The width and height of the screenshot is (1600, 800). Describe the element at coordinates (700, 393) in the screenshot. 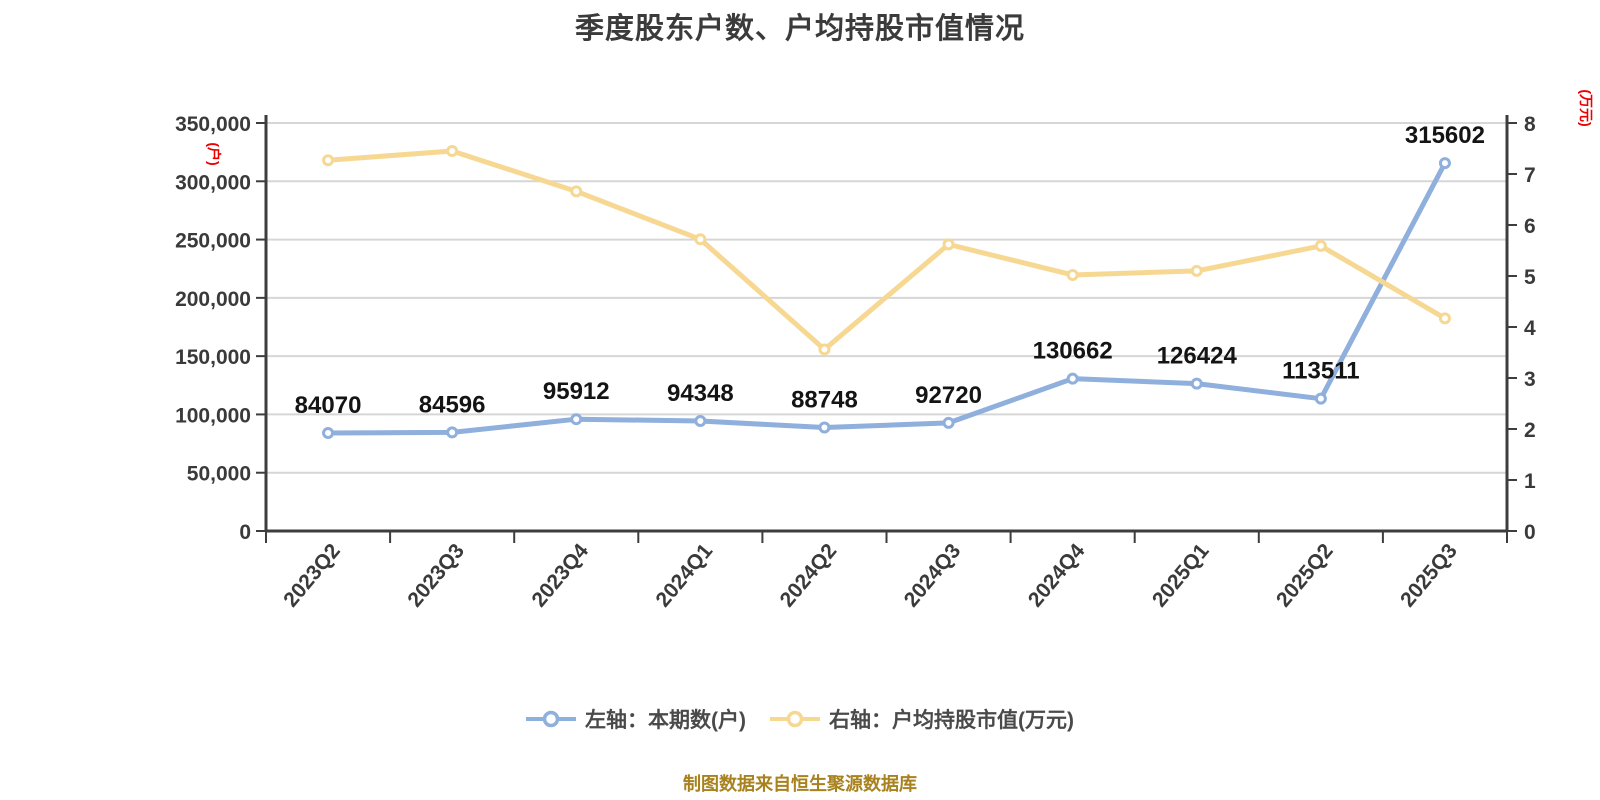

I see `data-point-label: 94348` at that location.